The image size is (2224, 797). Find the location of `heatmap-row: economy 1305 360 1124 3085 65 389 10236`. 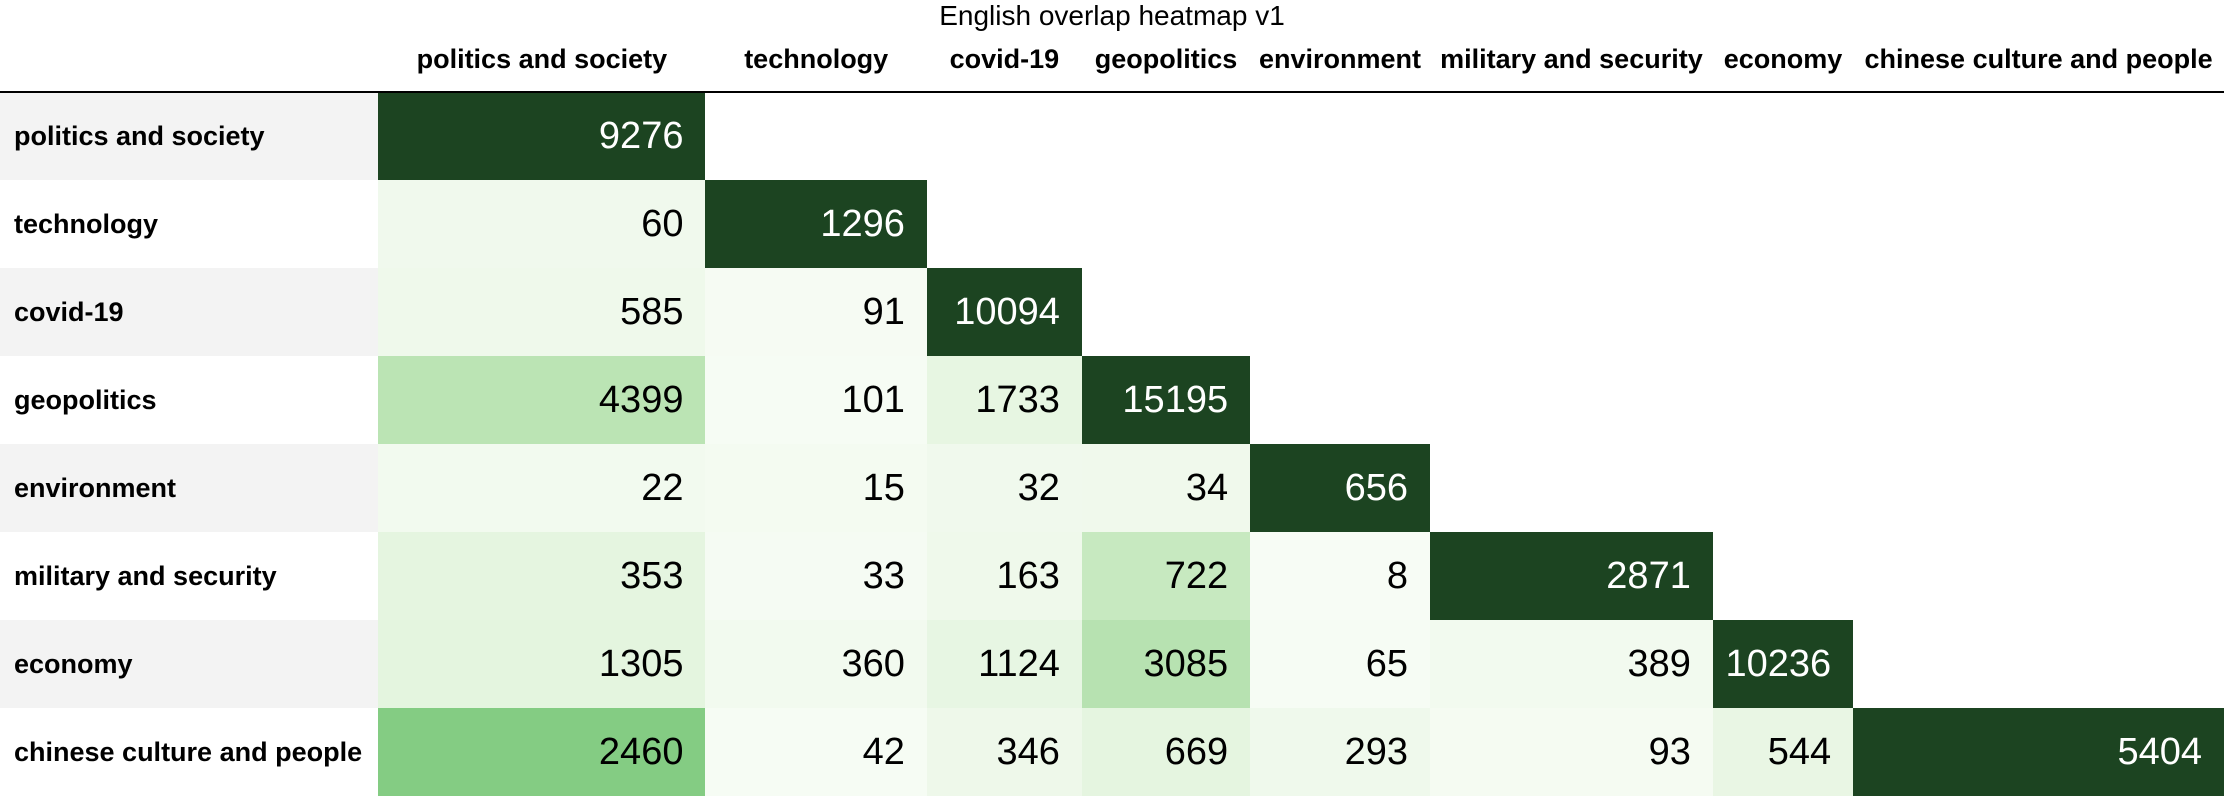

heatmap-row: economy 1305 360 1124 3085 65 389 10236 is located at coordinates (1112, 664).